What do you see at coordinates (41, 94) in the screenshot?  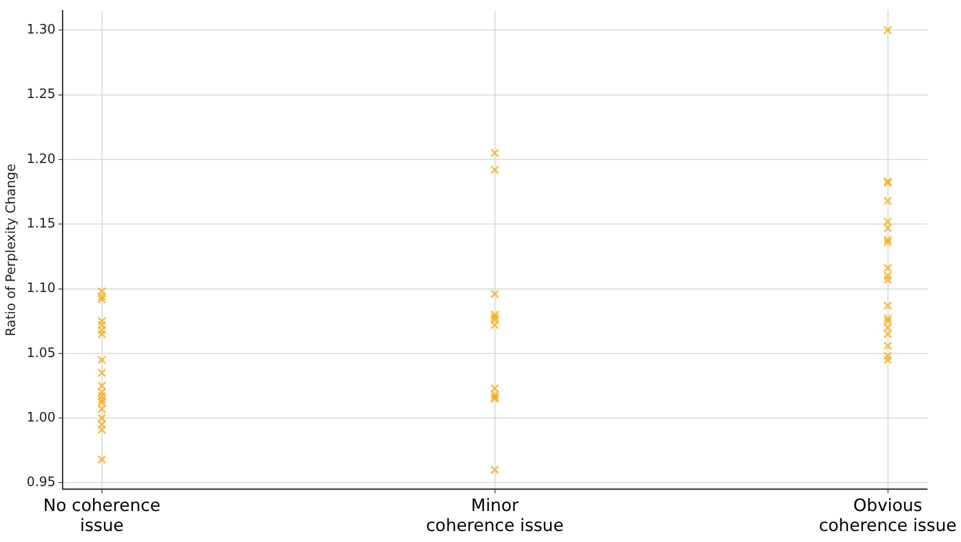 I see `y-tick-label: 1.25` at bounding box center [41, 94].